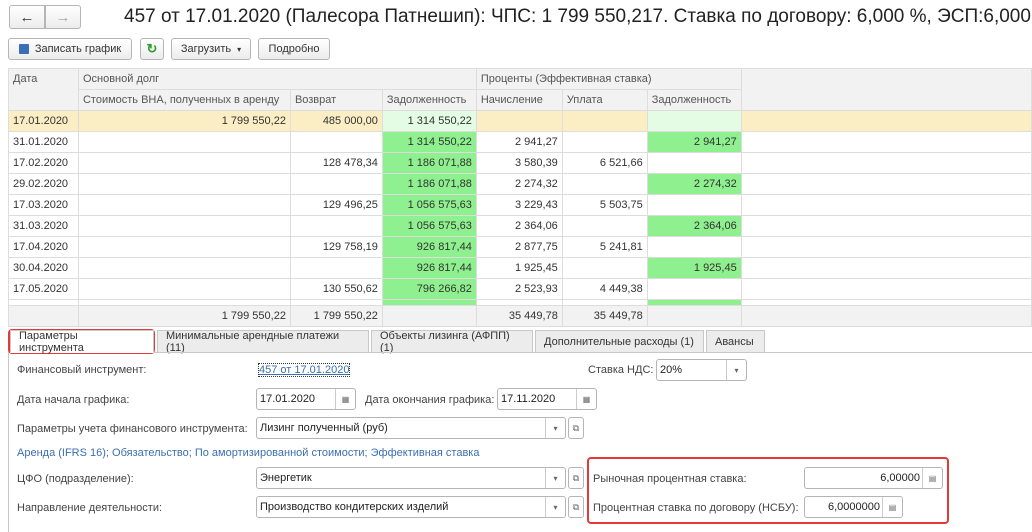 This screenshot has width=1032, height=532. I want to click on tab-1: Минимальные арендные платежи (11), so click(263, 342).